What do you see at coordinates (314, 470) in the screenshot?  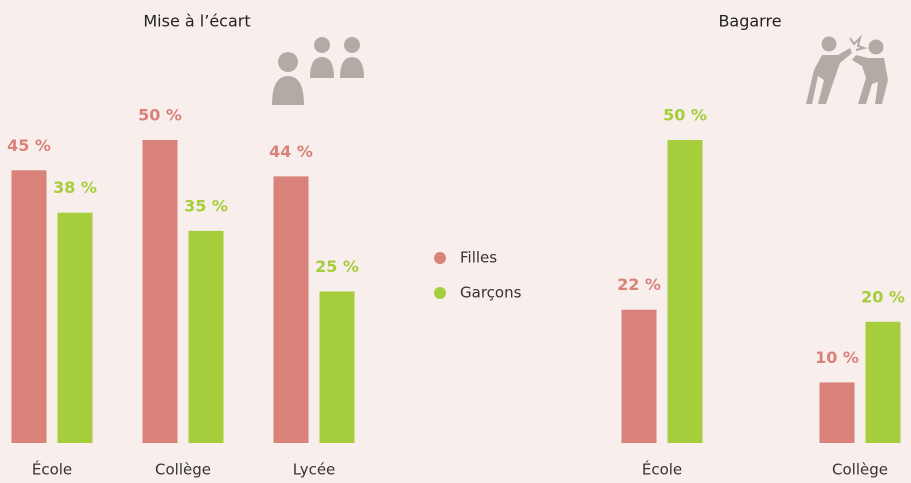 I see `x-tick-label: Lycée` at bounding box center [314, 470].